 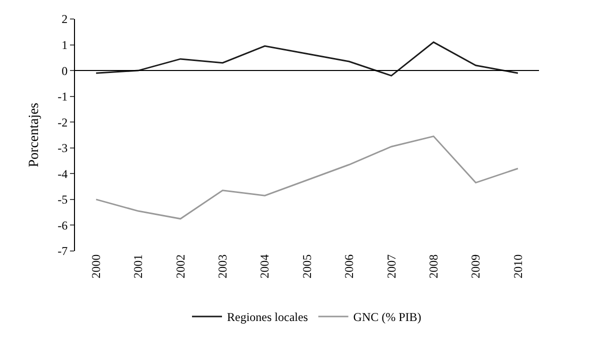 I want to click on y-tick-label: -7, so click(x=63, y=251).